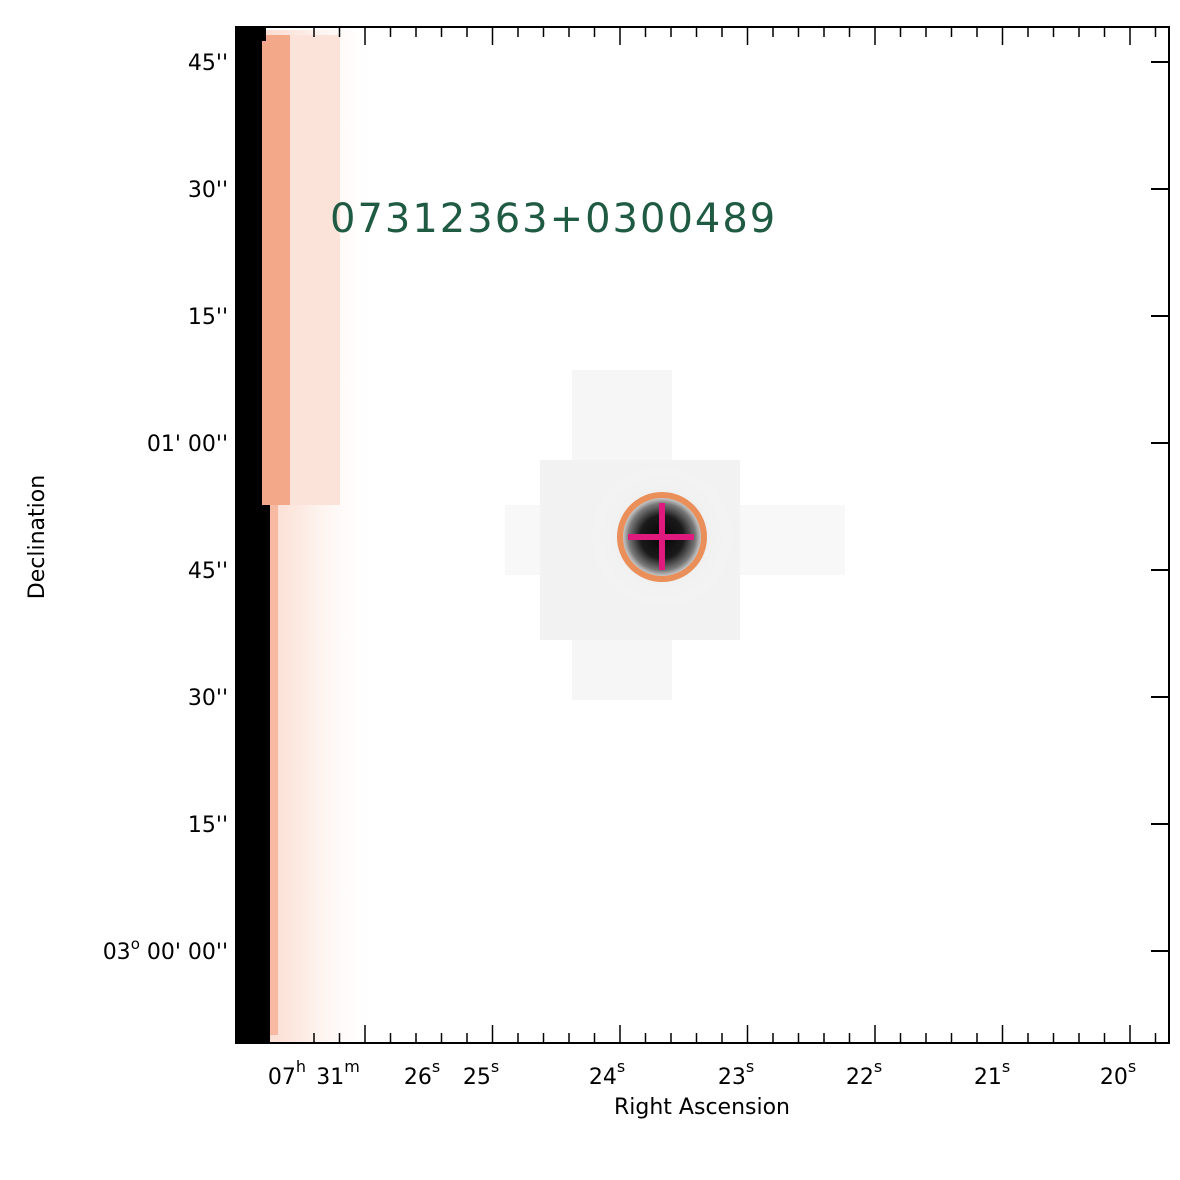 The image size is (1180, 1180). I want to click on x-tick-label: 24s, so click(607, 1073).